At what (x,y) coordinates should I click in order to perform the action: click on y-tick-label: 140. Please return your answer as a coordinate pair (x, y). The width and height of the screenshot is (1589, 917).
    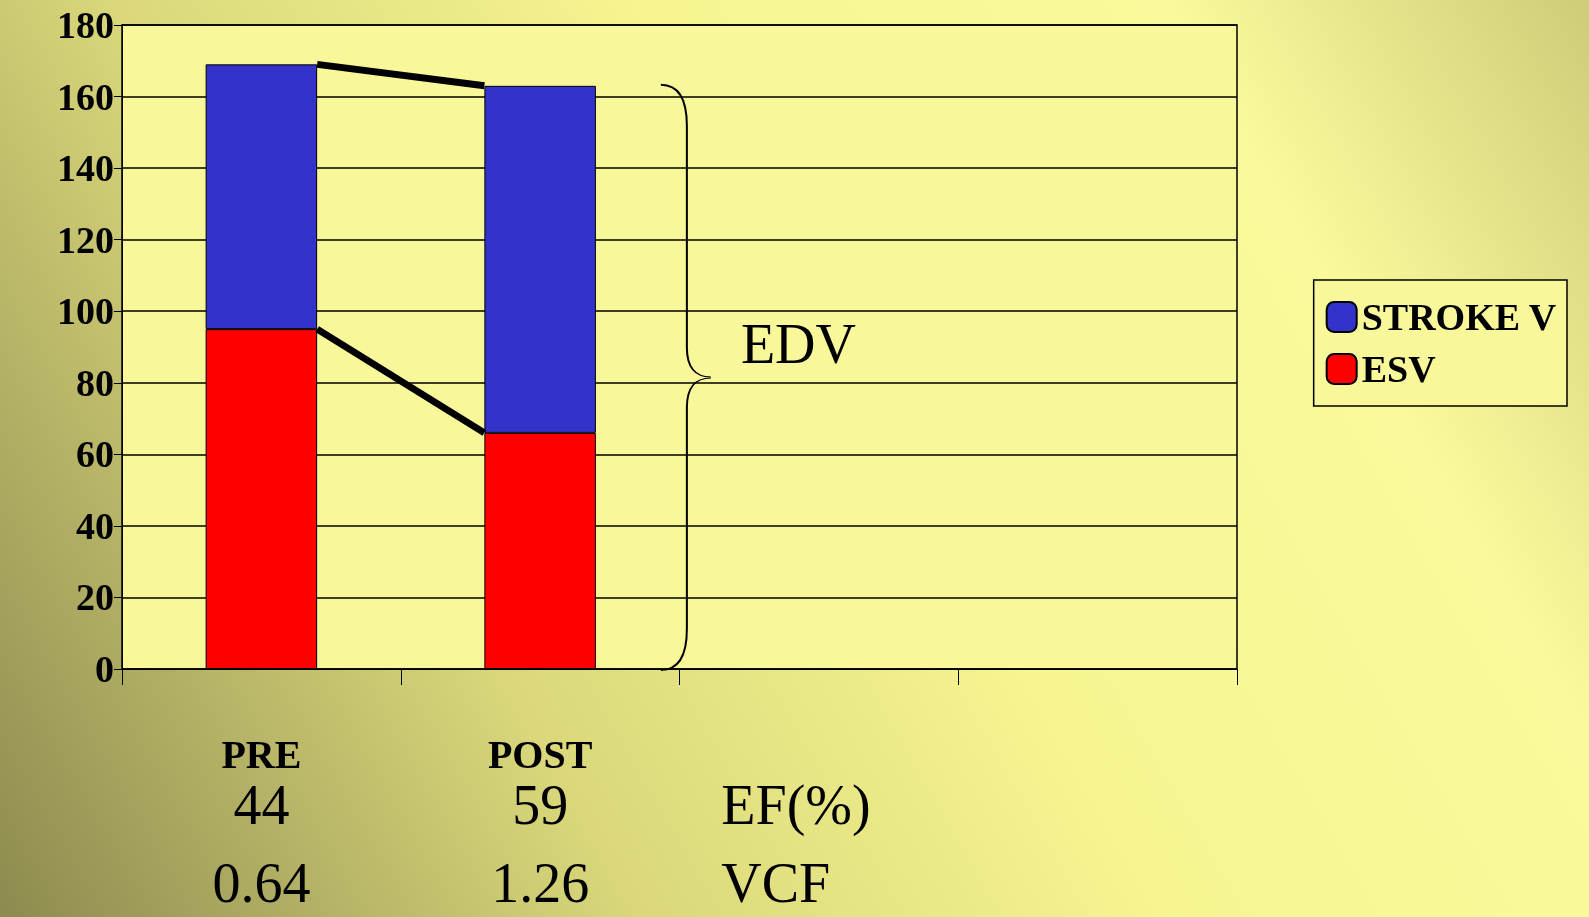
    Looking at the image, I should click on (85, 168).